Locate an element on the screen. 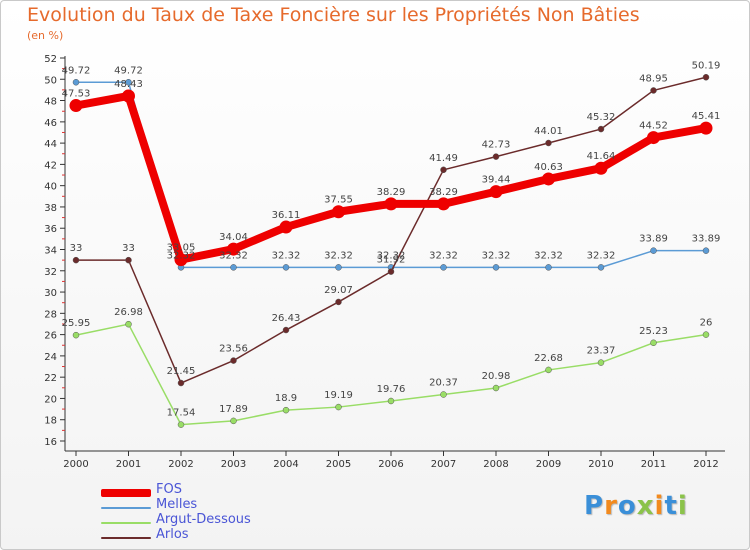  y-tick-label: 50 is located at coordinates (50, 80).